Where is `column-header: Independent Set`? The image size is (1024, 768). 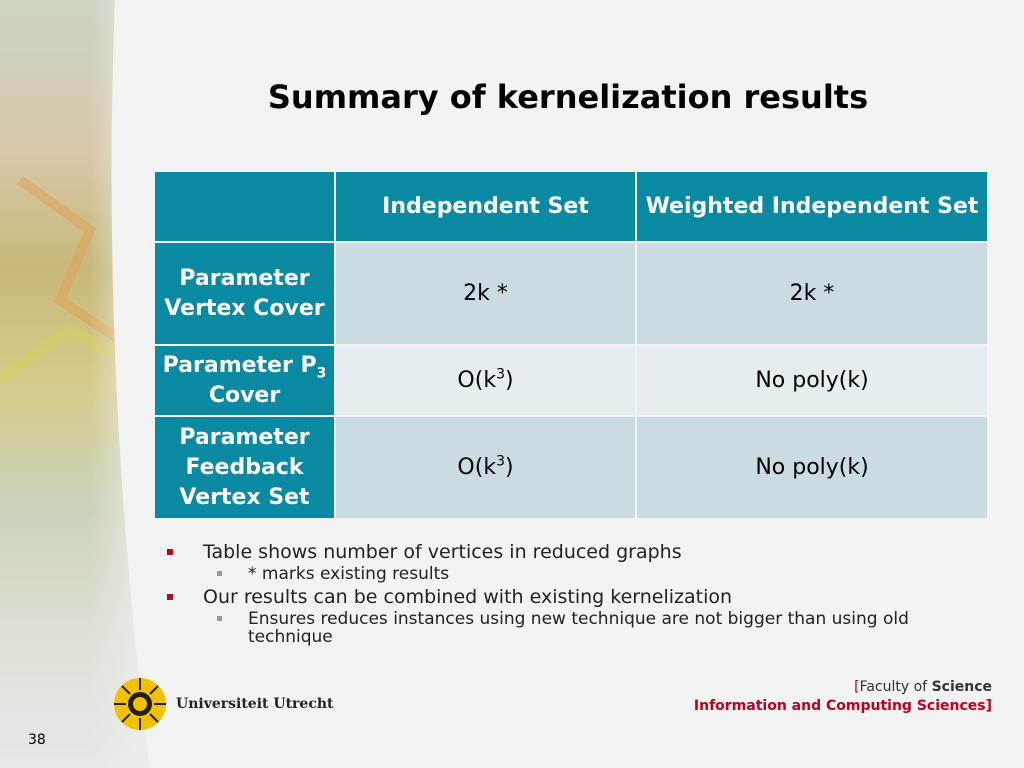 column-header: Independent Set is located at coordinates (485, 206).